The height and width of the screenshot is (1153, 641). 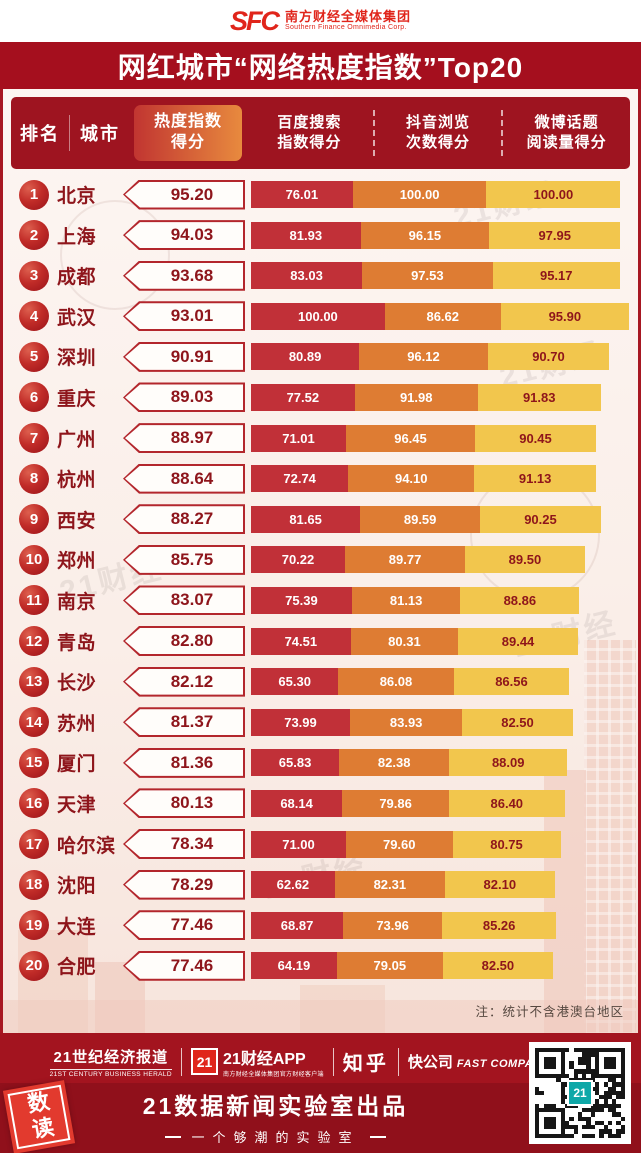 What do you see at coordinates (77, 278) in the screenshot?
I see `city-name: 成都` at bounding box center [77, 278].